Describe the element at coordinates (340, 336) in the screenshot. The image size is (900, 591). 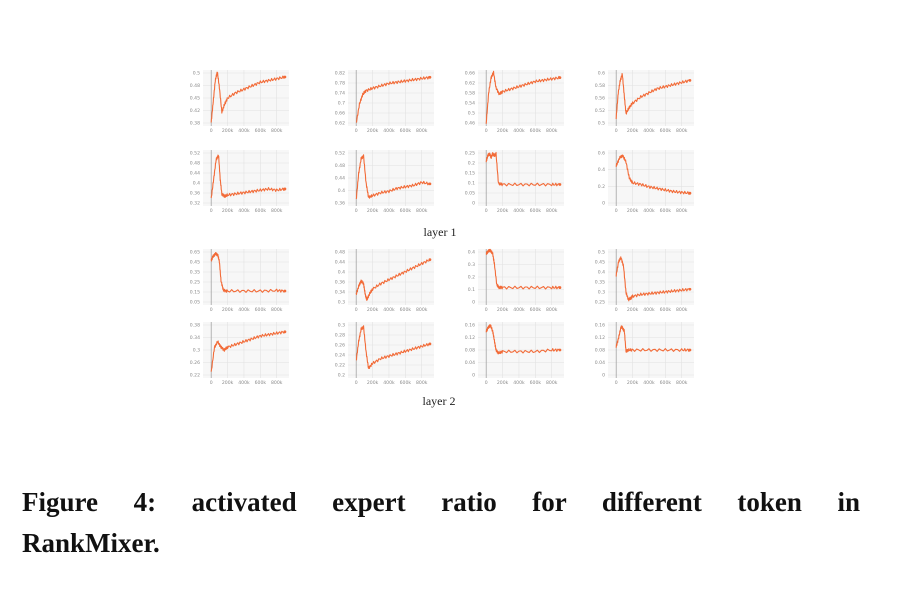
I see `y-tick-label: 0.28` at that location.